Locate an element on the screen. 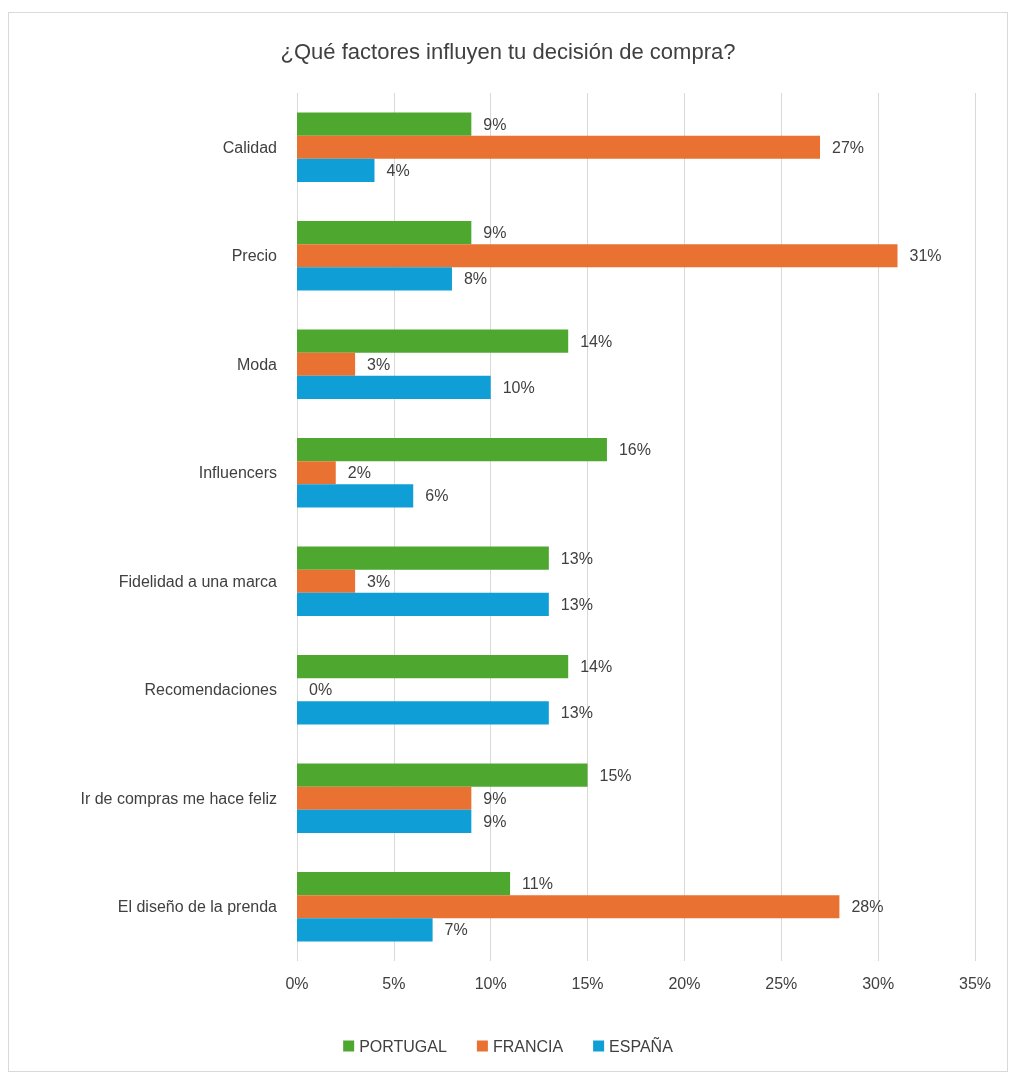 This screenshot has height=1082, width=1017. data-label: 28% is located at coordinates (867, 907).